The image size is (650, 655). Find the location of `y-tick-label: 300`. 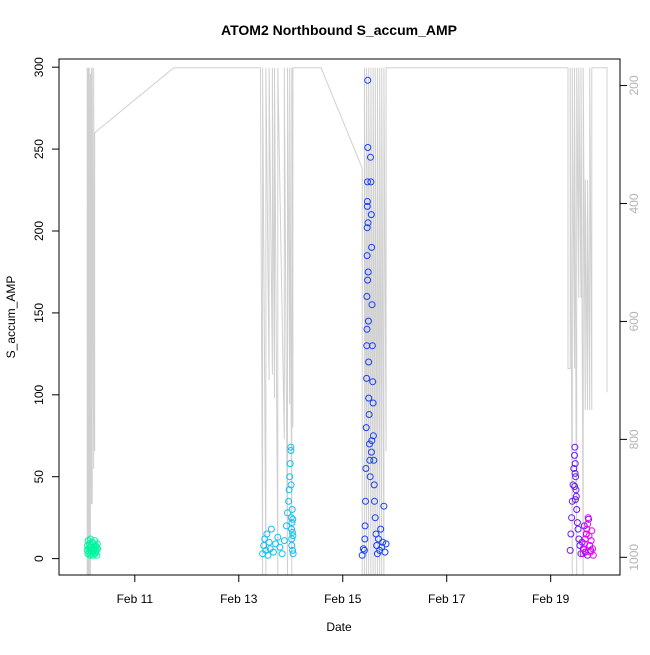

y-tick-label: 300 is located at coordinates (39, 67).